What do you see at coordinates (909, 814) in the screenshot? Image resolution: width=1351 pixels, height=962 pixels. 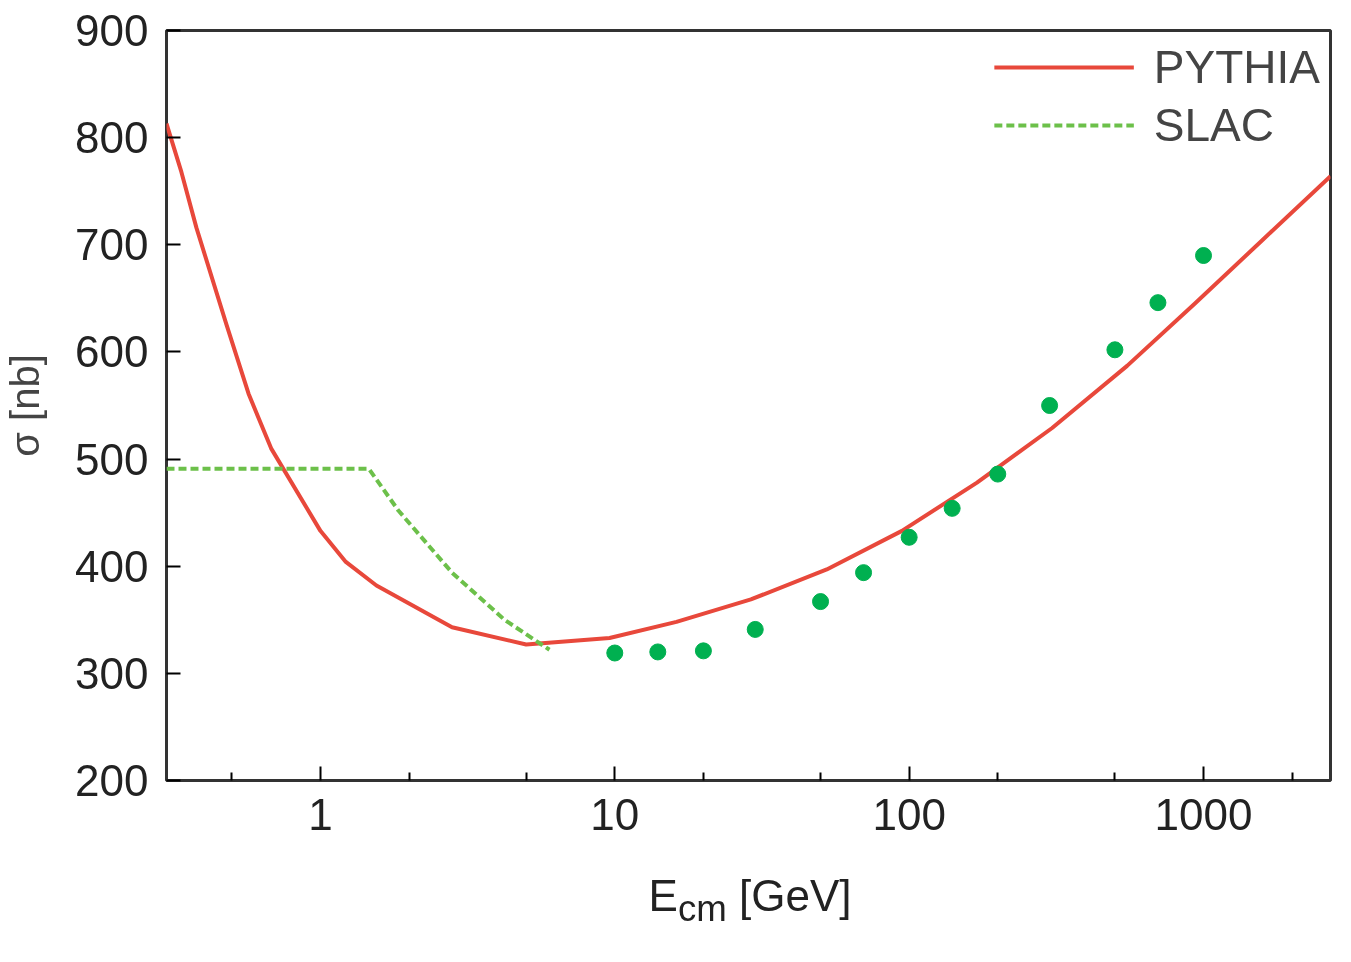 I see `x-tick-label: 100` at bounding box center [909, 814].